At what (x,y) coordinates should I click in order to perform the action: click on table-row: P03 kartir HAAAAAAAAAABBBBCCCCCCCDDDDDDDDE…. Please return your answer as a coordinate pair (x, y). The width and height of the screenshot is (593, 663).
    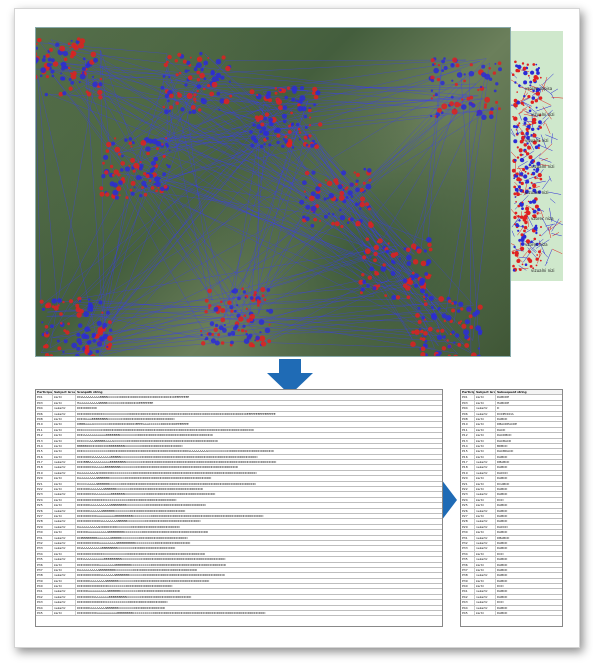
    Looking at the image, I should click on (239, 403).